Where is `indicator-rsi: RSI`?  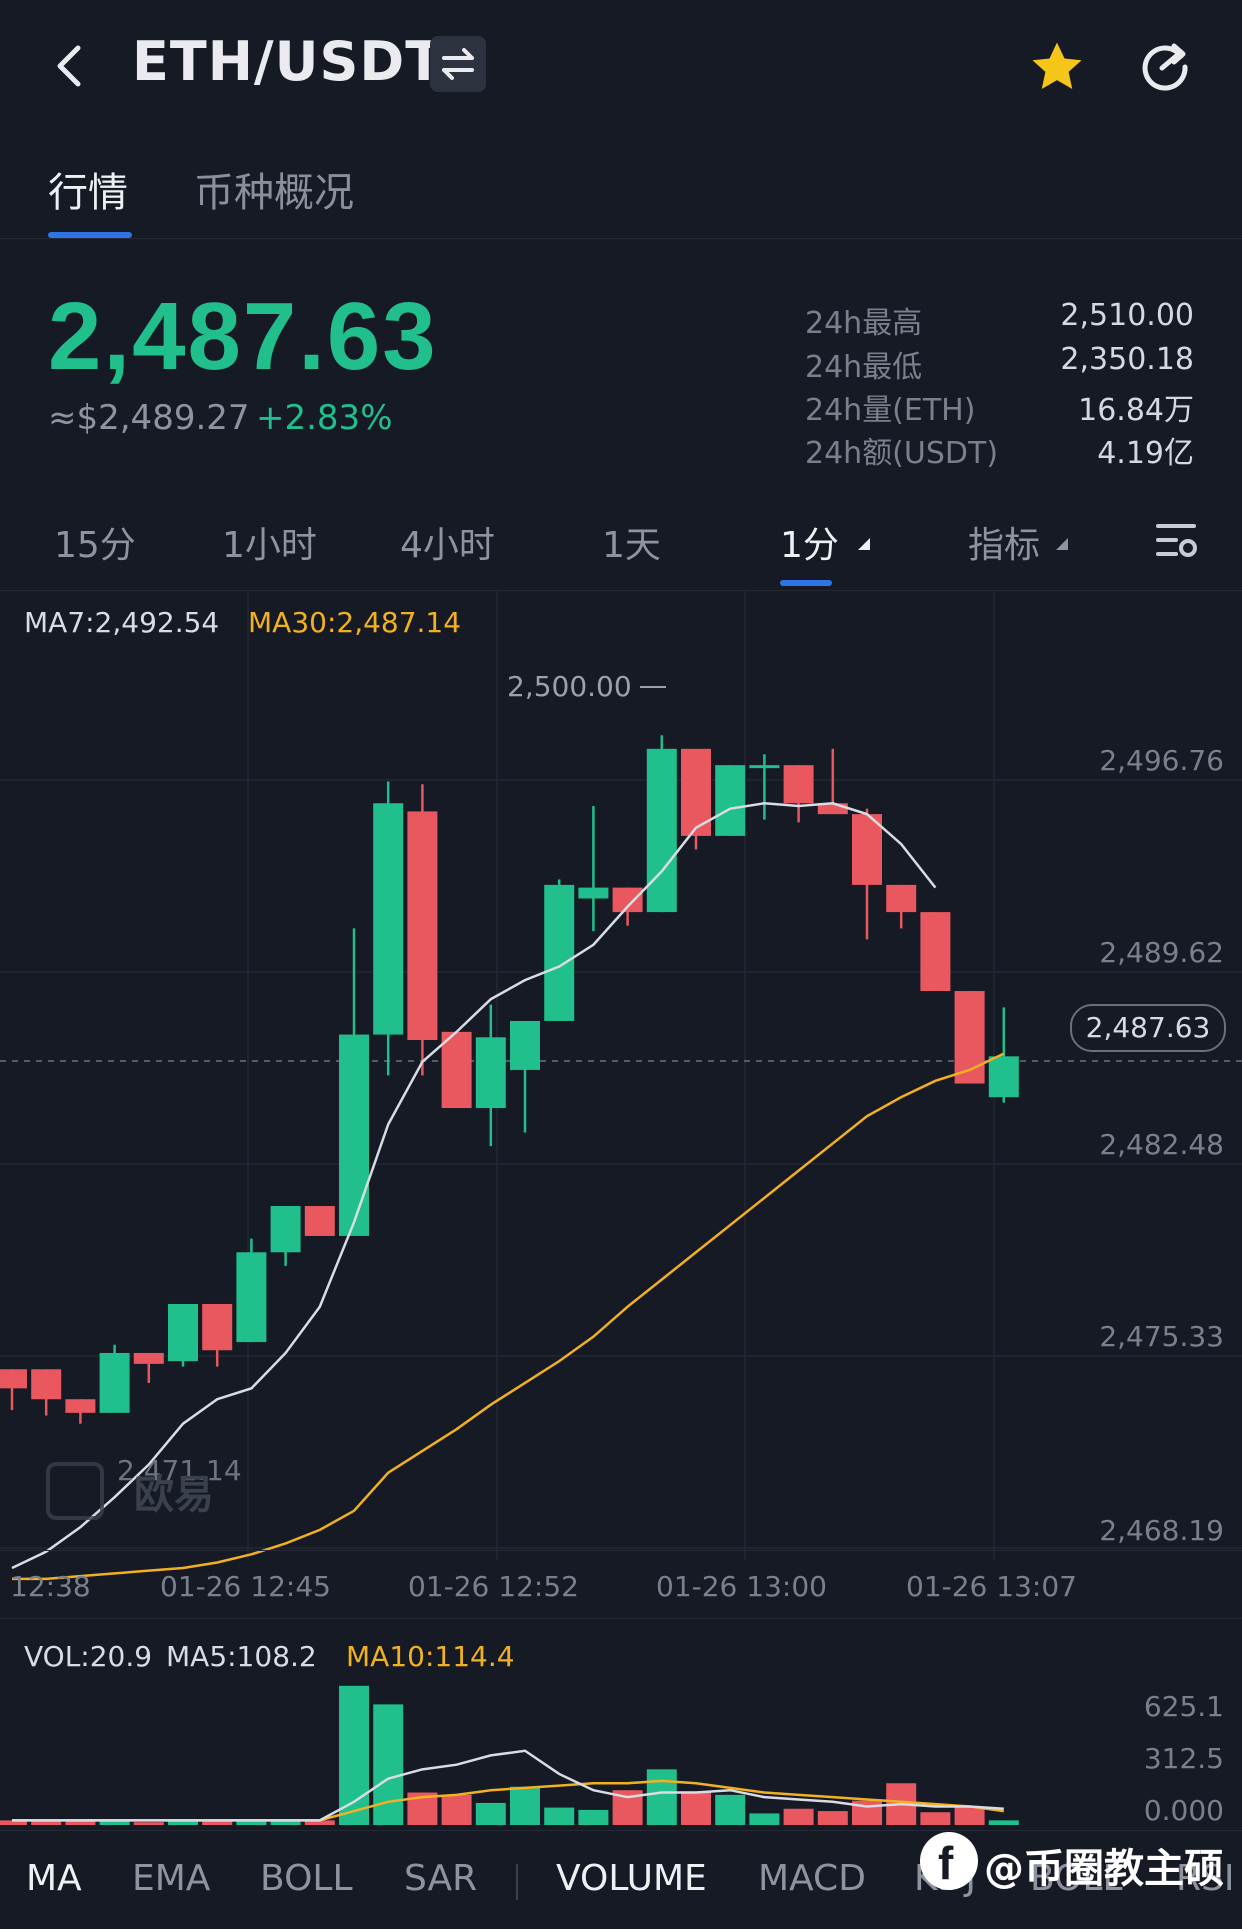
indicator-rsi: RSI is located at coordinates (1205, 1878).